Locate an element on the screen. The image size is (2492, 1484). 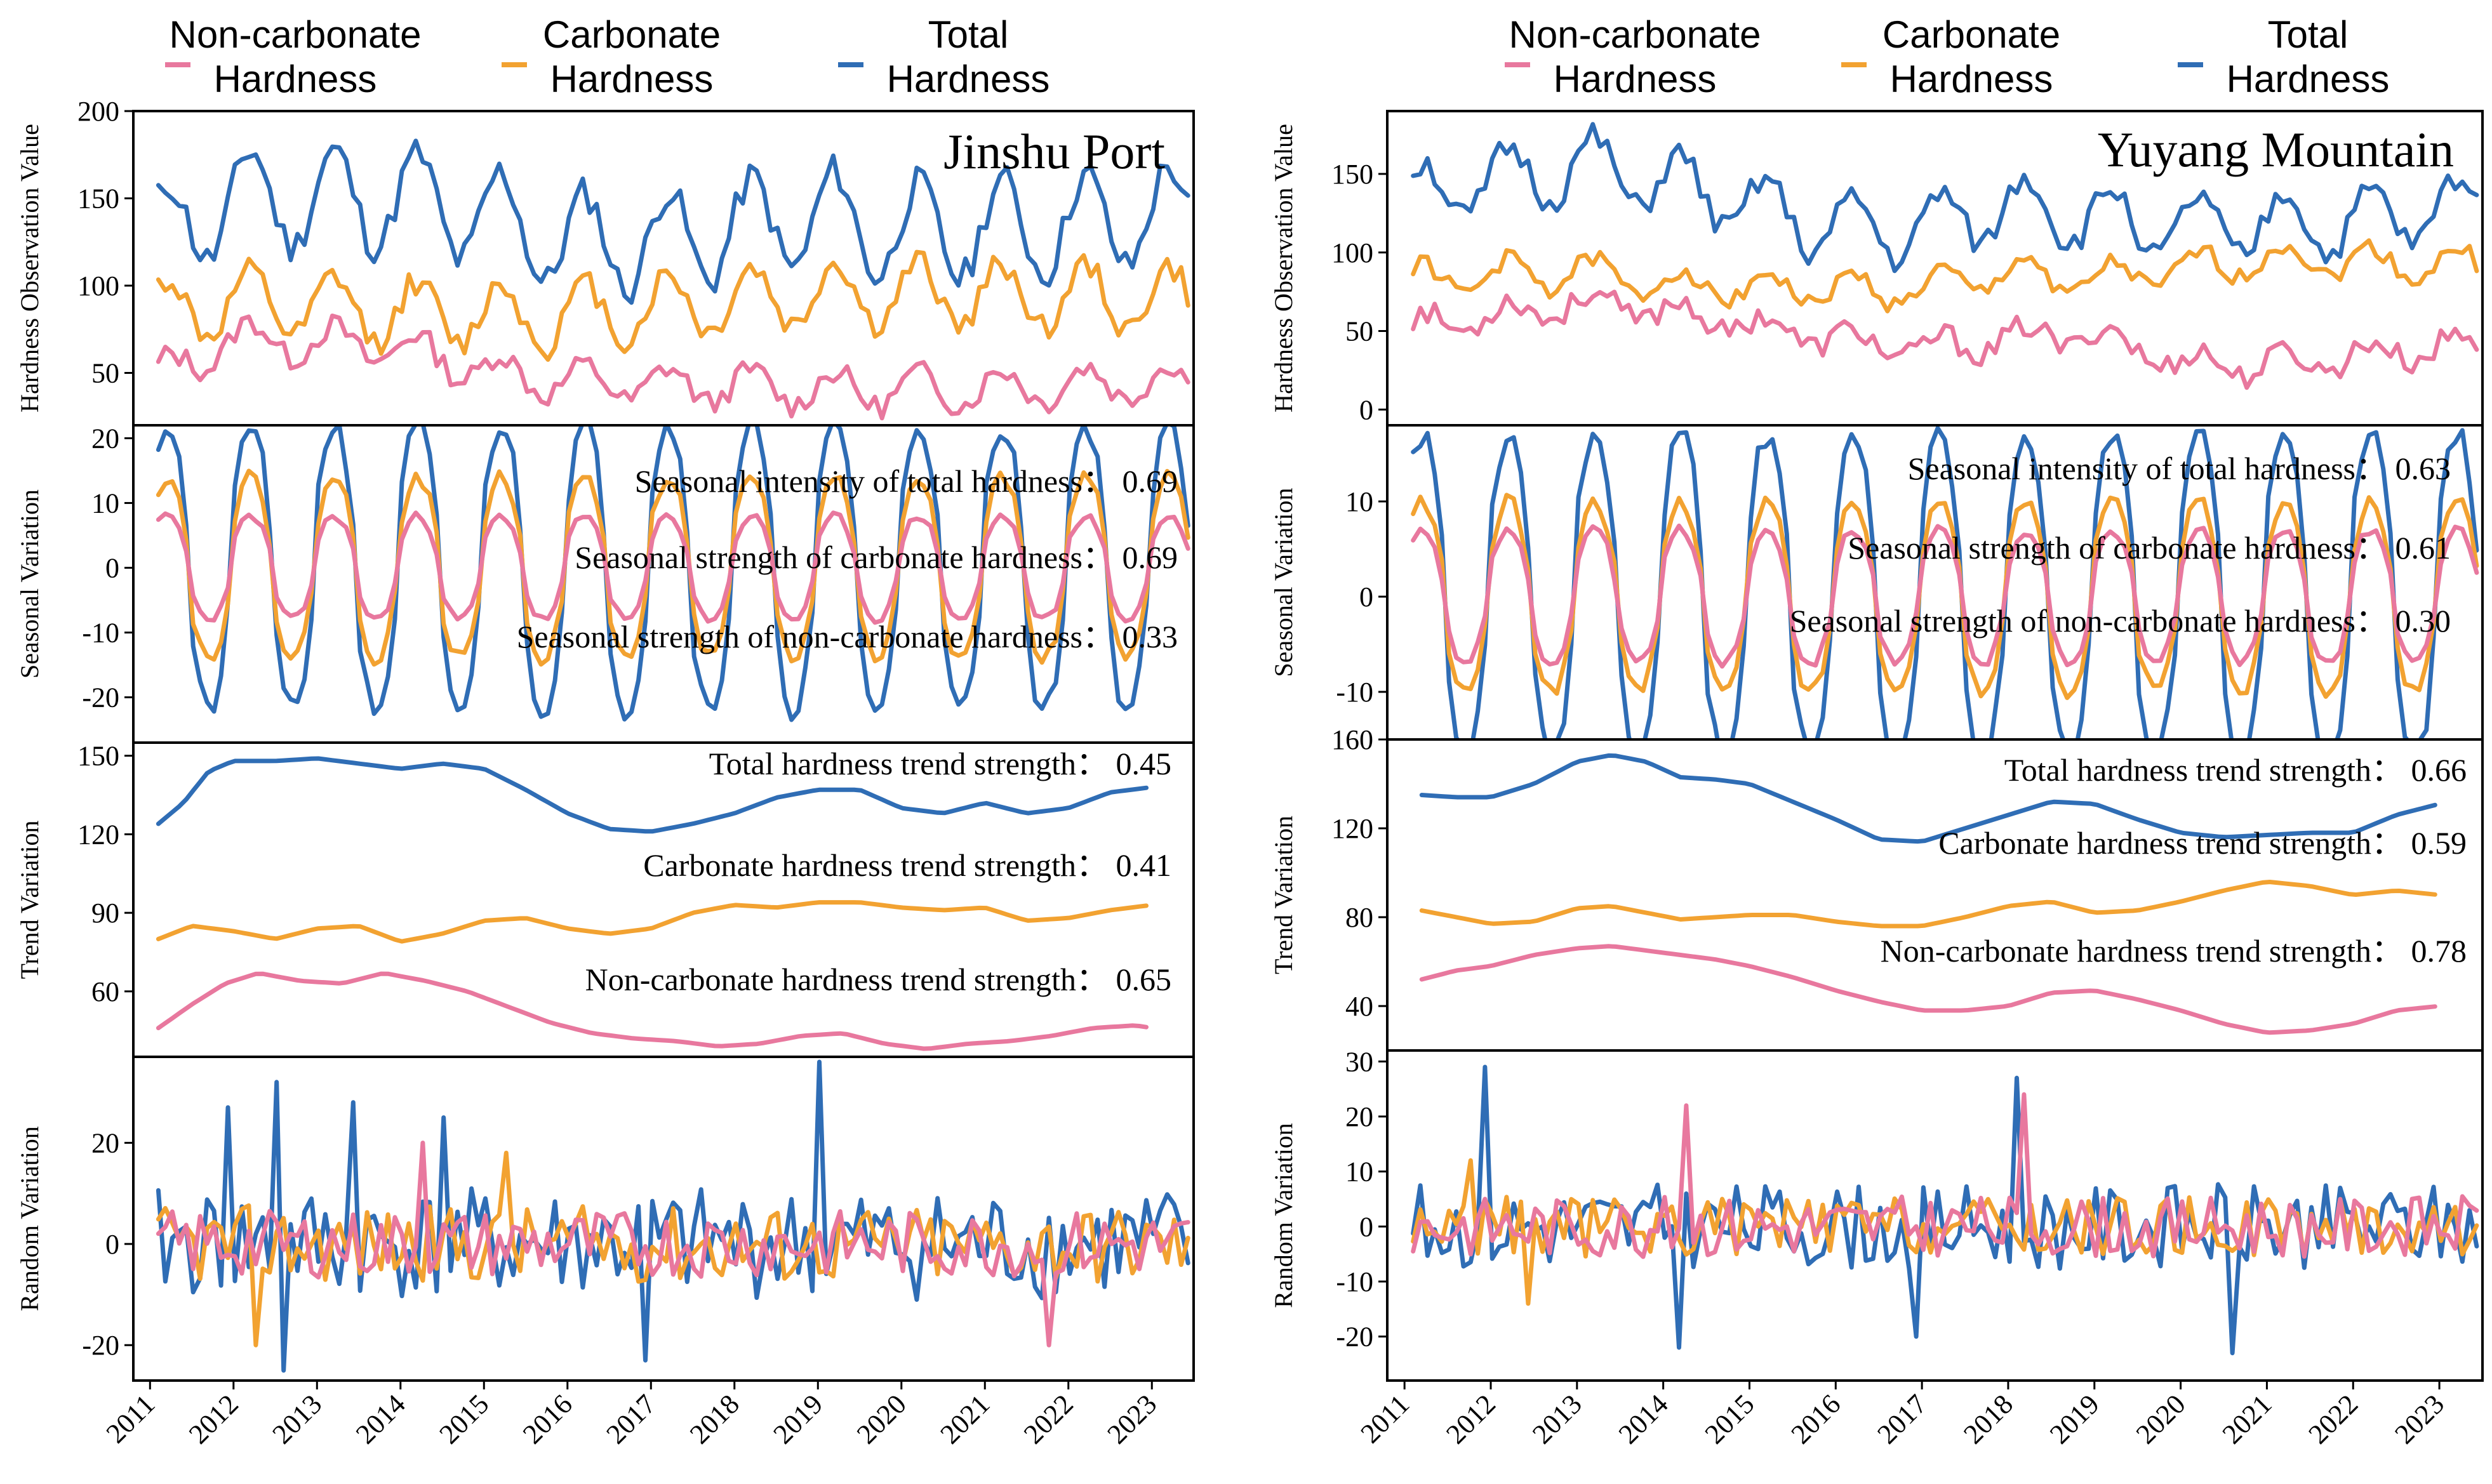
site-title: Jinshu Port is located at coordinates (1054, 151).